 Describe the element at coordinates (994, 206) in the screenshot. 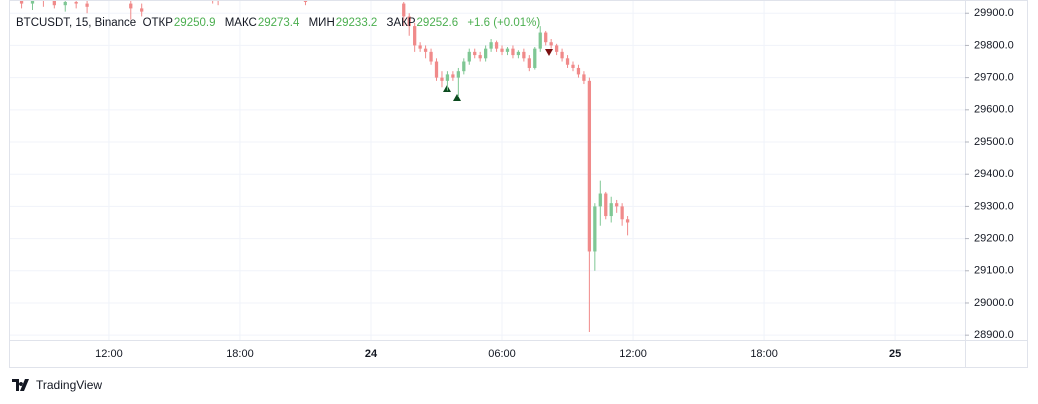

I see `y-tick-label: 29300.0` at that location.